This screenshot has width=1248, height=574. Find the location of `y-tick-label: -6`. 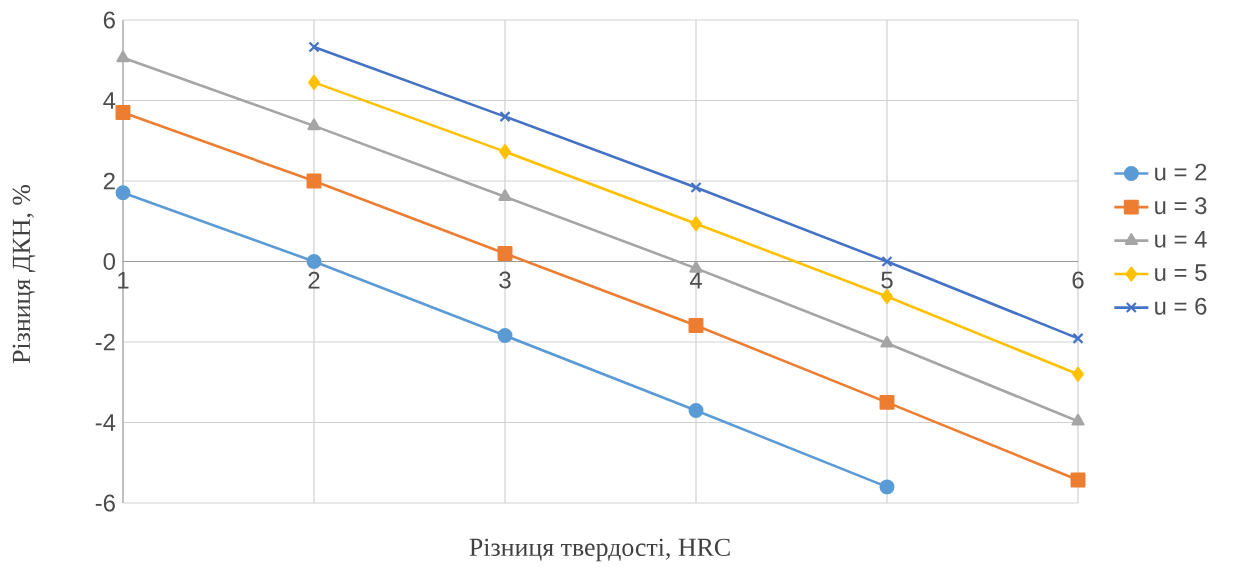

y-tick-label: -6 is located at coordinates (105, 503).